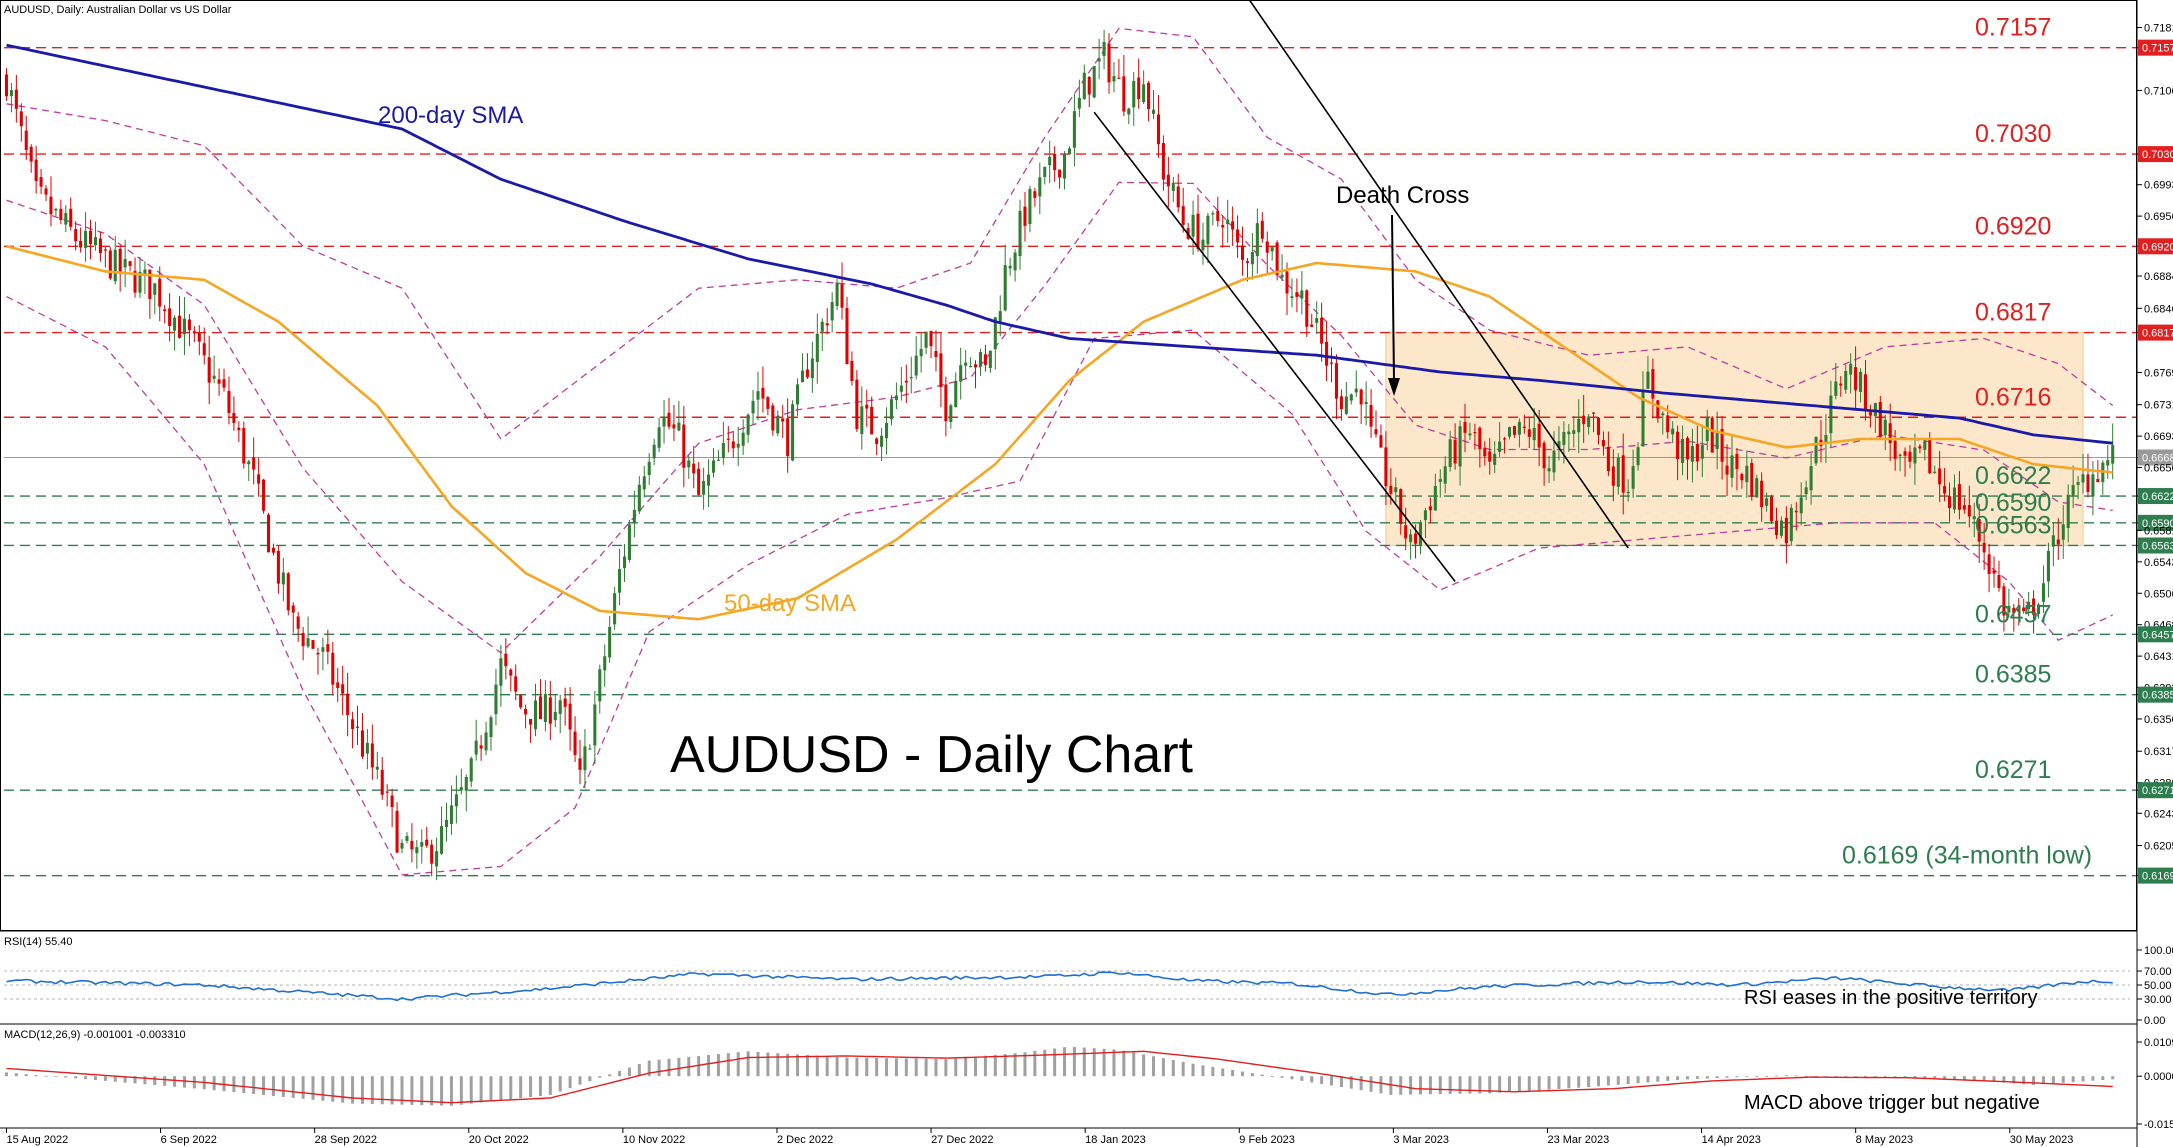 The height and width of the screenshot is (1147, 2173). I want to click on level-label: 0.7157, so click(2013, 28).